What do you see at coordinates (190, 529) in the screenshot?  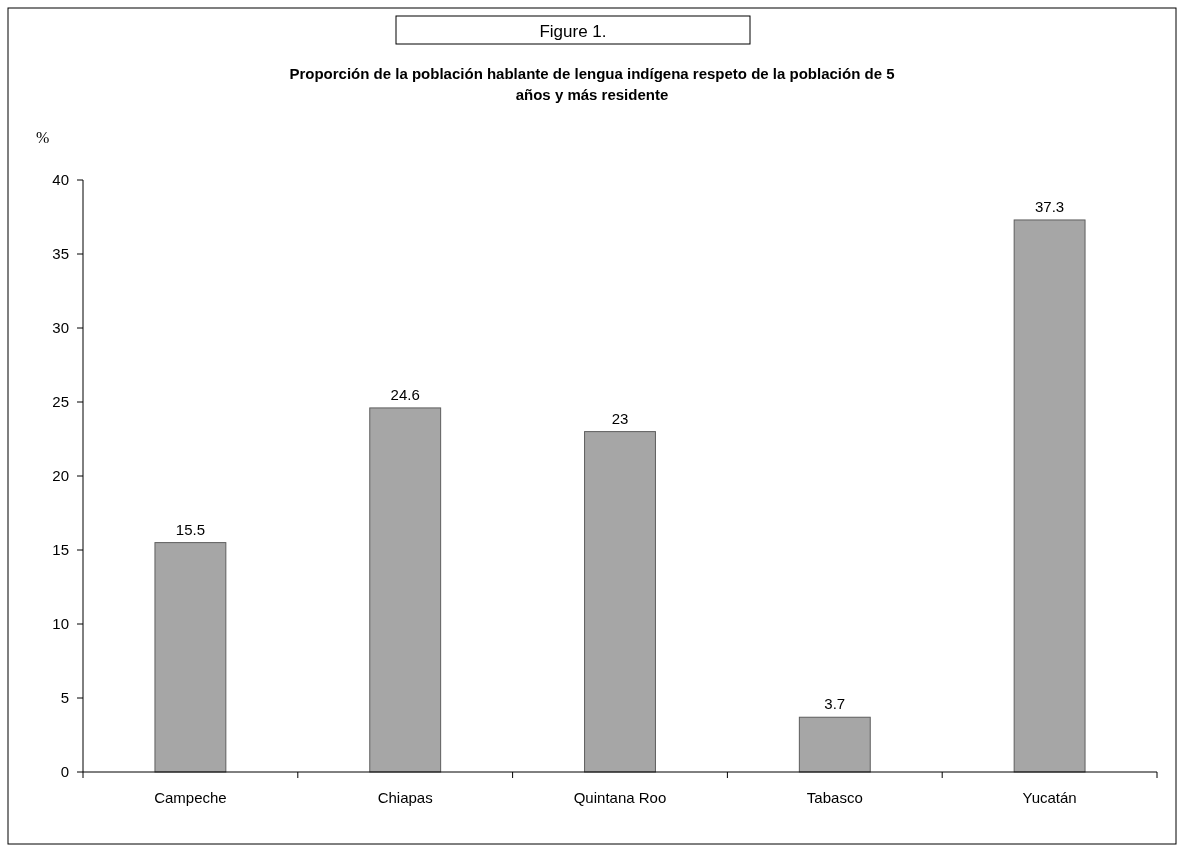 I see `data-label: 15.5` at bounding box center [190, 529].